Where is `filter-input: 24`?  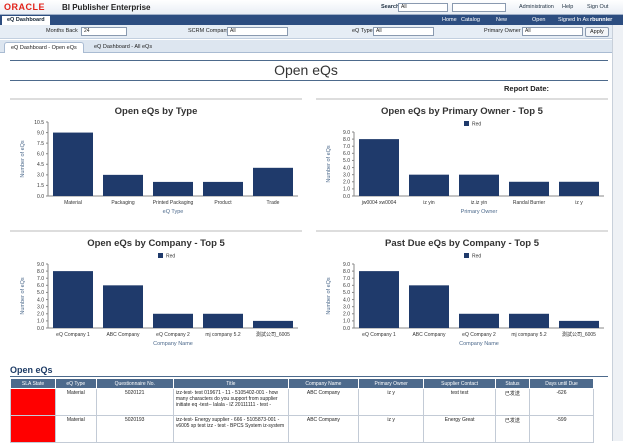
filter-input: 24 is located at coordinates (104, 31).